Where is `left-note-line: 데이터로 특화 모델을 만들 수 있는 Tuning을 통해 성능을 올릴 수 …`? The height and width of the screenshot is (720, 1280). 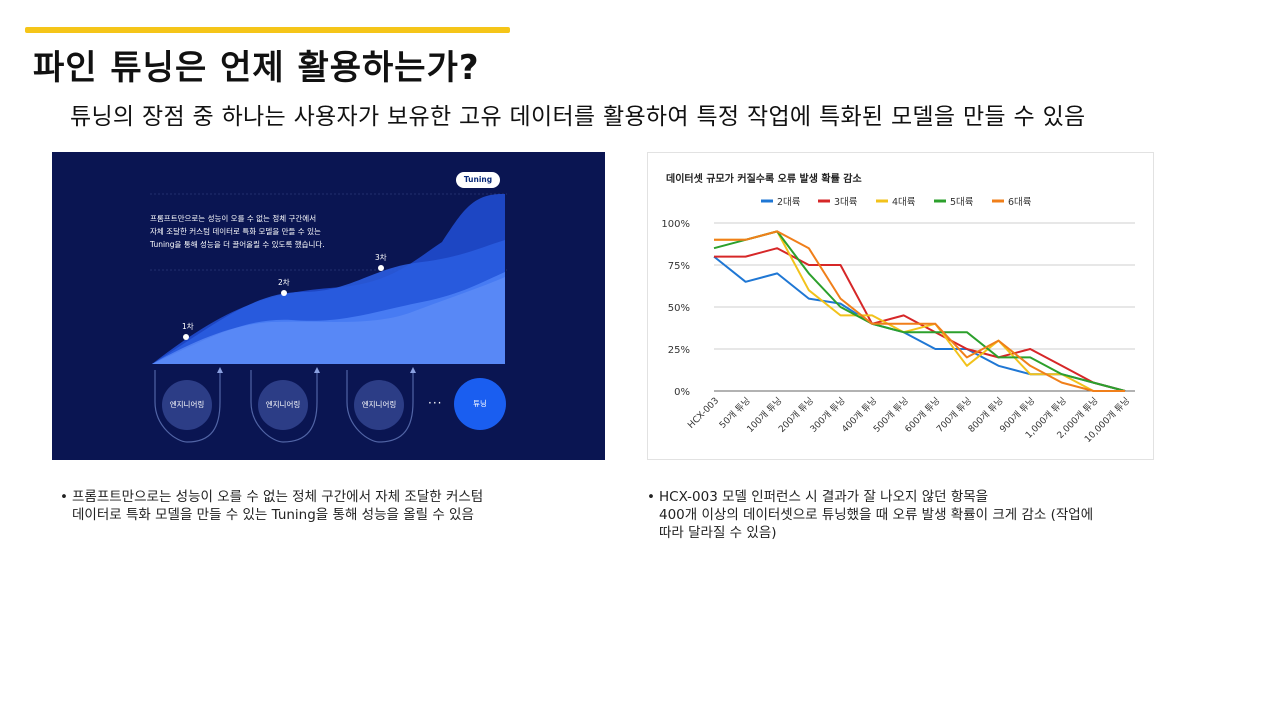 left-note-line: 데이터로 특화 모델을 만들 수 있는 Tuning을 통해 성능을 올릴 수 … is located at coordinates (273, 515).